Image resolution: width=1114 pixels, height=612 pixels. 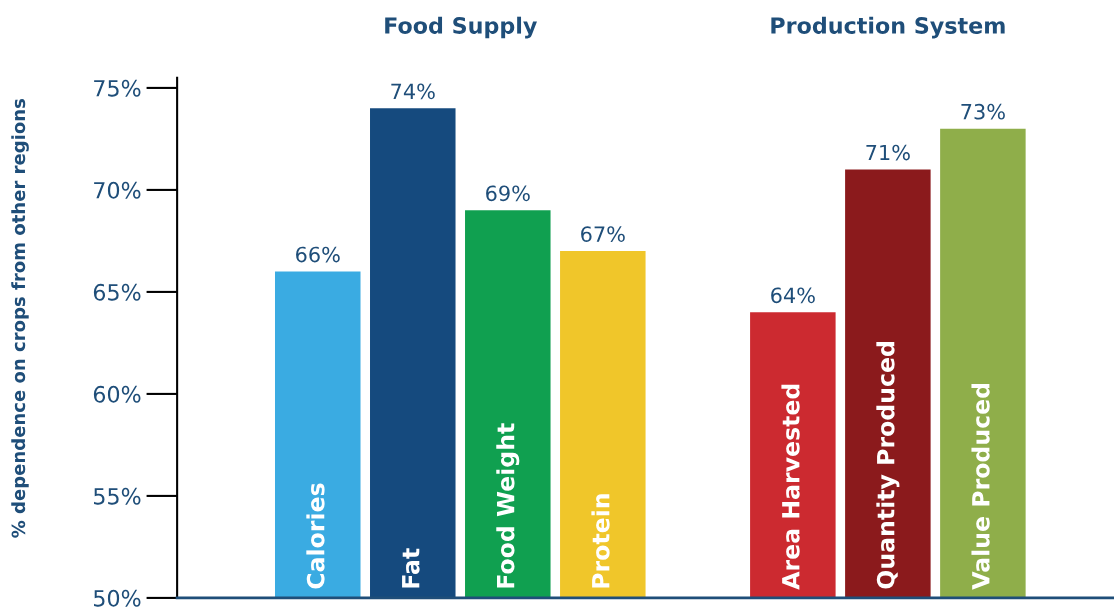 What do you see at coordinates (790, 487) in the screenshot?
I see `x-tick-label: Area Harvested` at bounding box center [790, 487].